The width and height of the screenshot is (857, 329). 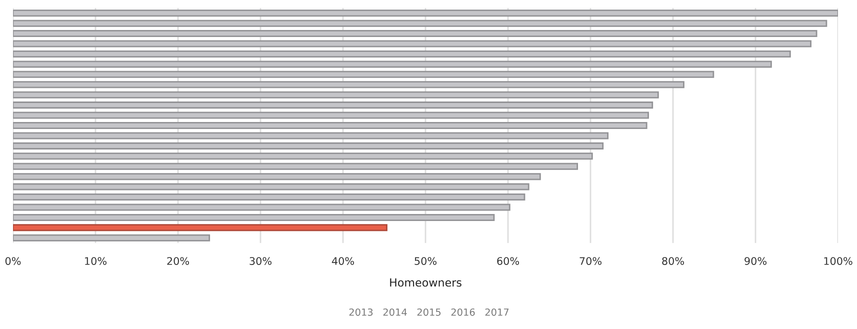 What do you see at coordinates (361, 312) in the screenshot?
I see `text: 2013` at bounding box center [361, 312].